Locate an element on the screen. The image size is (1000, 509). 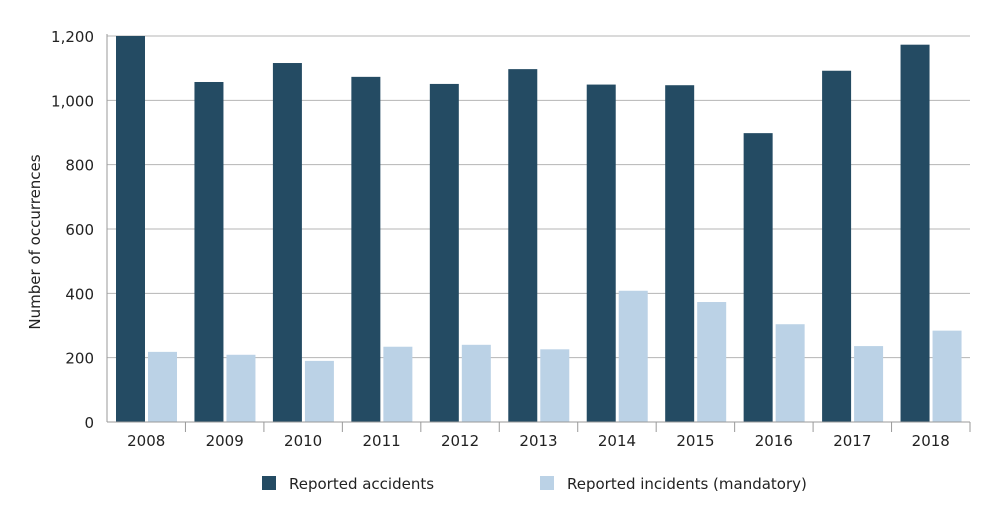
y-axis-ticks: 0 200 400 600 800 1,000 1,200 is located at coordinates (72, 230).